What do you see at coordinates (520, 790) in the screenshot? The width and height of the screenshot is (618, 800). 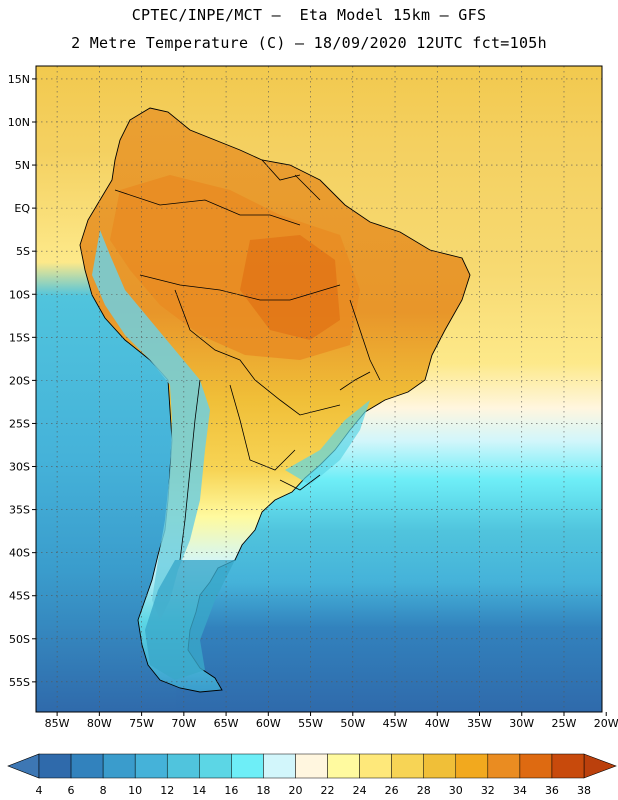 I see `colorbar-label: 34` at bounding box center [520, 790].